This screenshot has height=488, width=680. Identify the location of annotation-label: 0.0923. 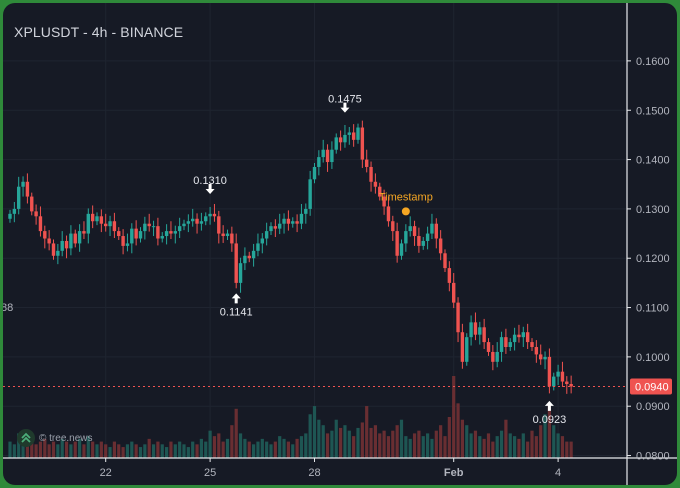
(550, 420).